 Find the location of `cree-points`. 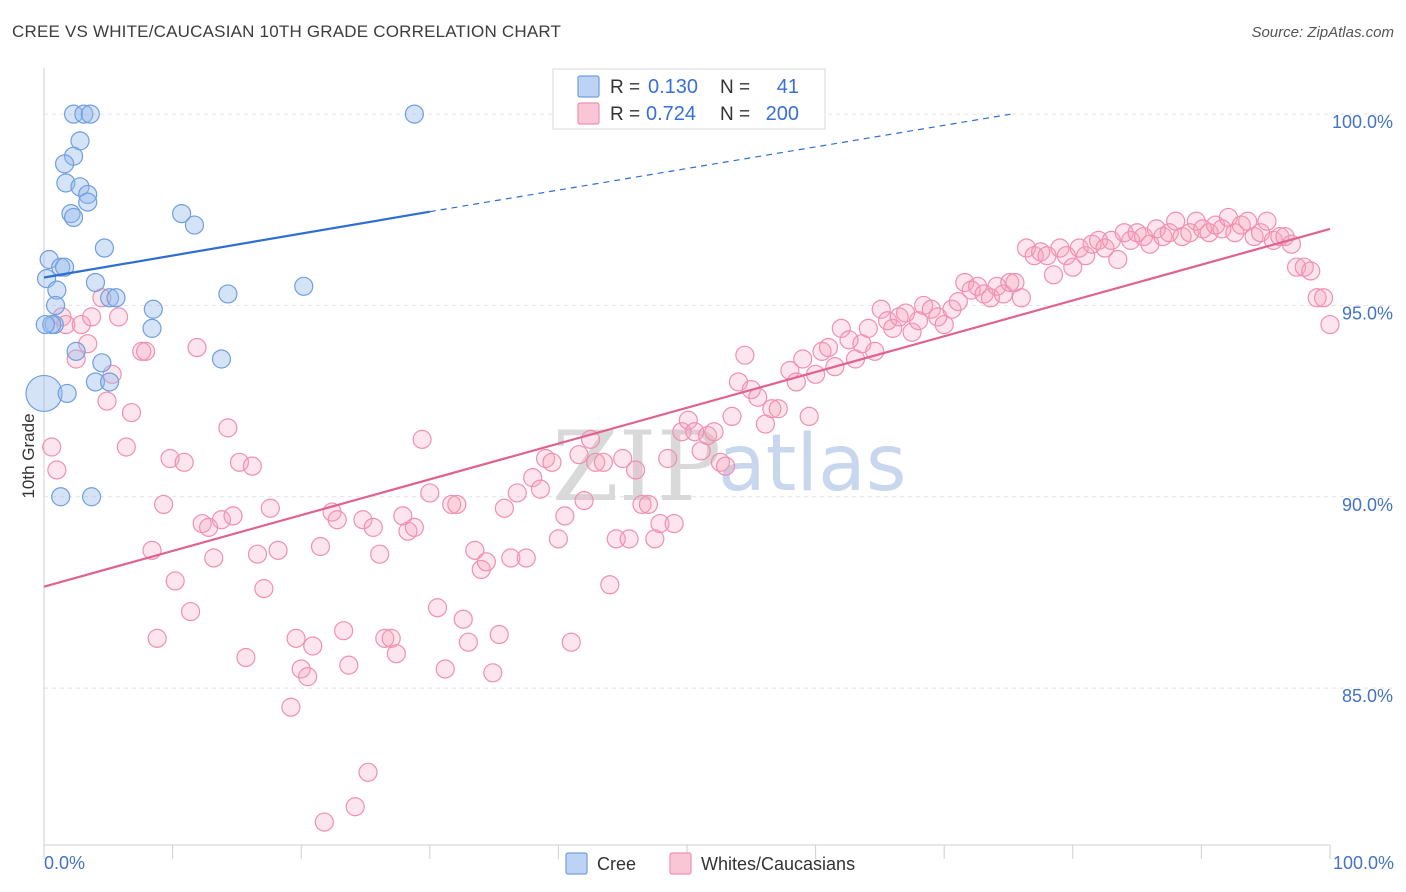

cree-points is located at coordinates (224, 305).